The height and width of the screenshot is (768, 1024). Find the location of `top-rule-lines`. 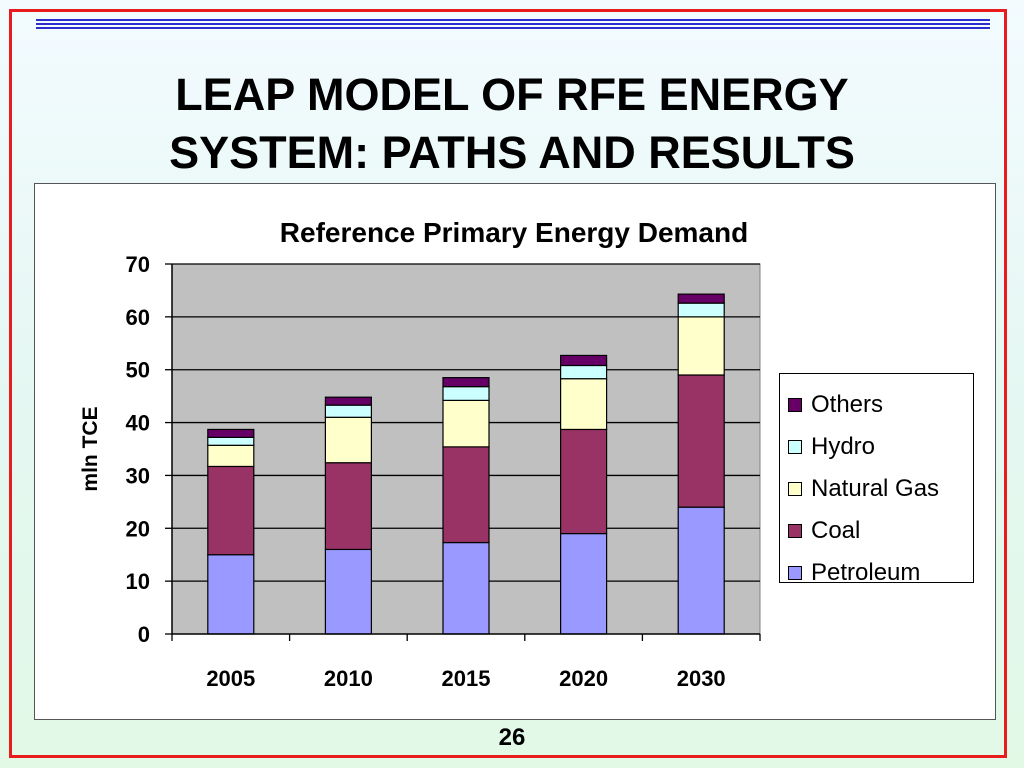

top-rule-lines is located at coordinates (513, 25).